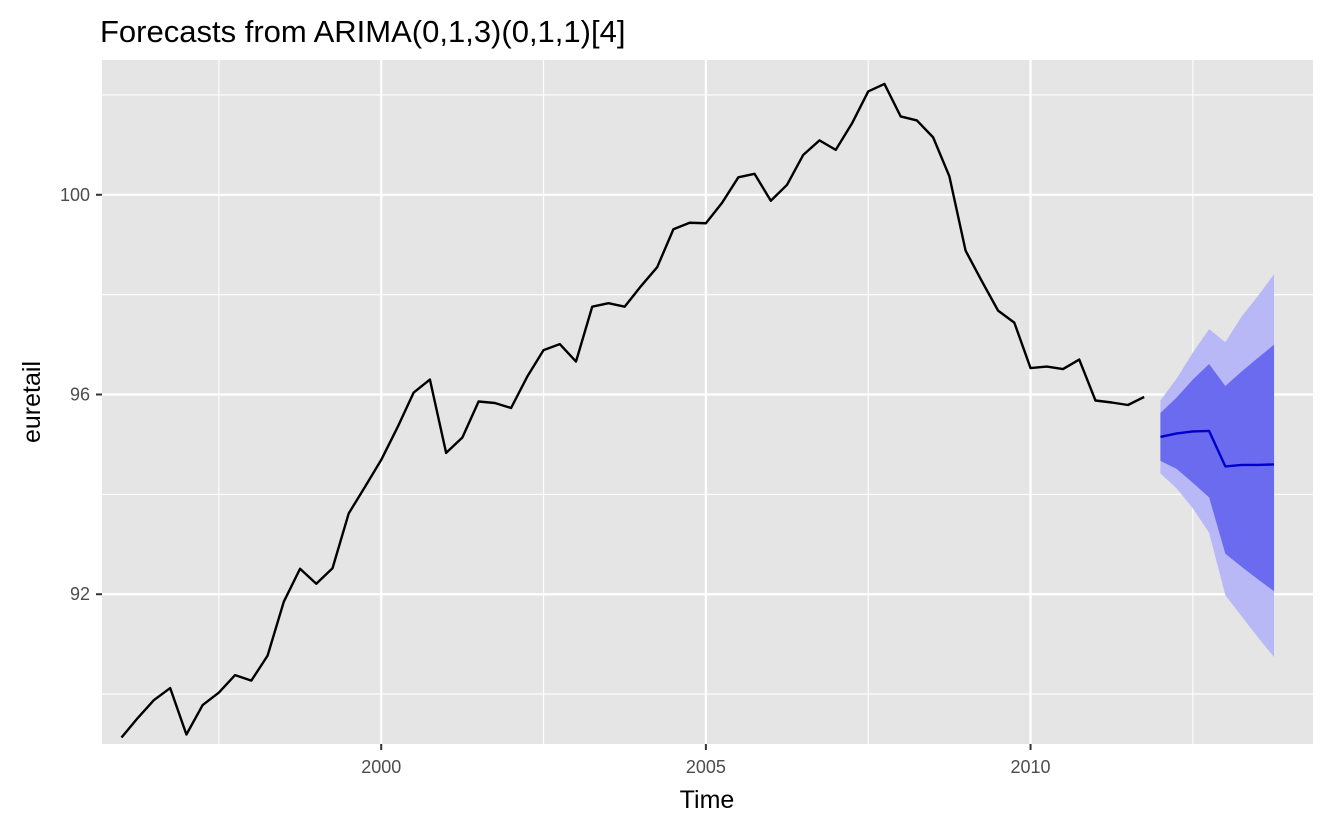 The height and width of the screenshot is (830, 1344). Describe the element at coordinates (706, 767) in the screenshot. I see `x-tick-label-1: 2005` at that location.